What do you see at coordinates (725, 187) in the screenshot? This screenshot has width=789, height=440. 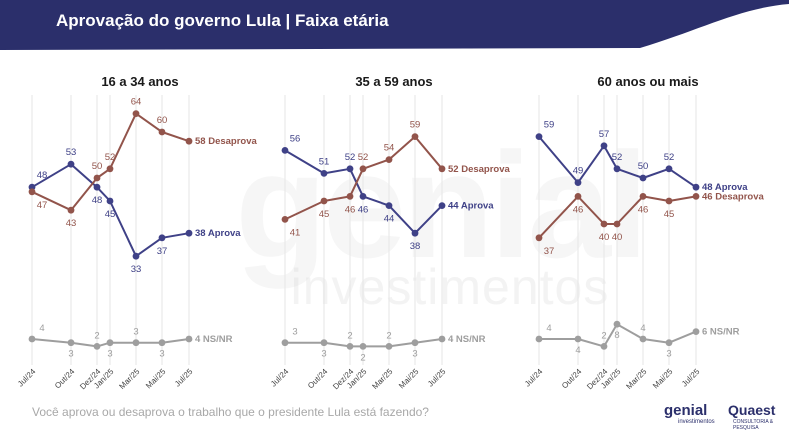 I see `series-end-label-aprova: 48 Aprova` at bounding box center [725, 187].